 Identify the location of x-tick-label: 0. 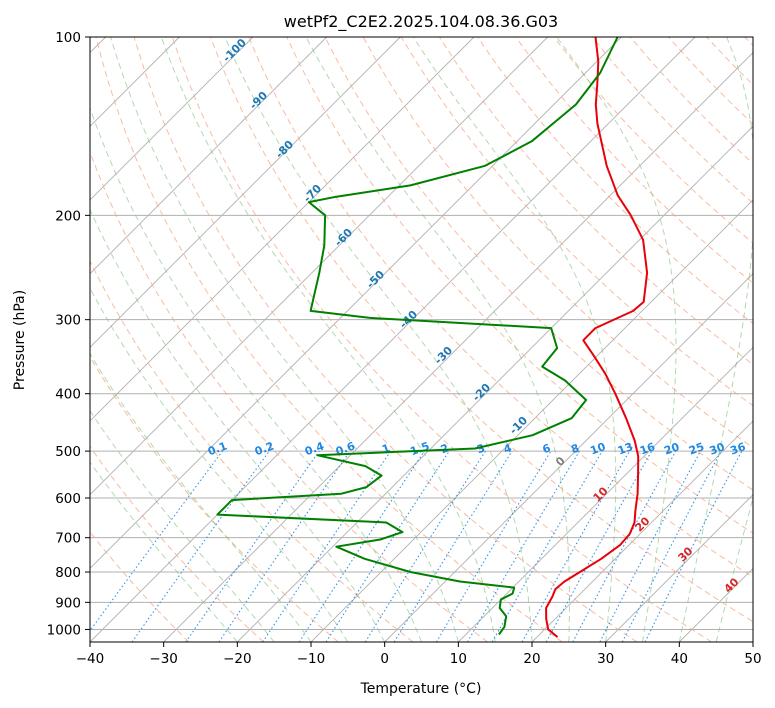
(384, 659).